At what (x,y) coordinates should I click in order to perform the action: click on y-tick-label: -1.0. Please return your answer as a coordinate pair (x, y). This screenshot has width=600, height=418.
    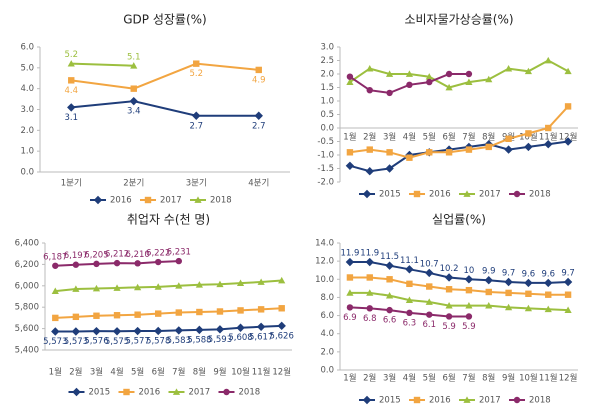
    Looking at the image, I should click on (325, 156).